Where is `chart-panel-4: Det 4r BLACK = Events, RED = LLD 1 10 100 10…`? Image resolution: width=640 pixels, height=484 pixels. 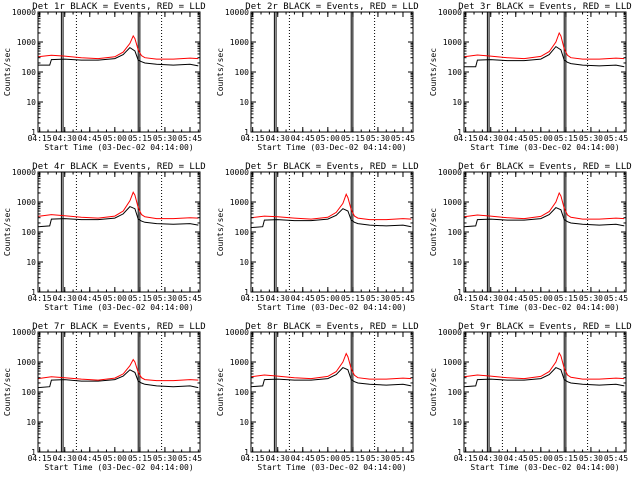 chart-panel-4: Det 4r BLACK = Events, RED = LLD 1 10 100 10… is located at coordinates (104, 237).